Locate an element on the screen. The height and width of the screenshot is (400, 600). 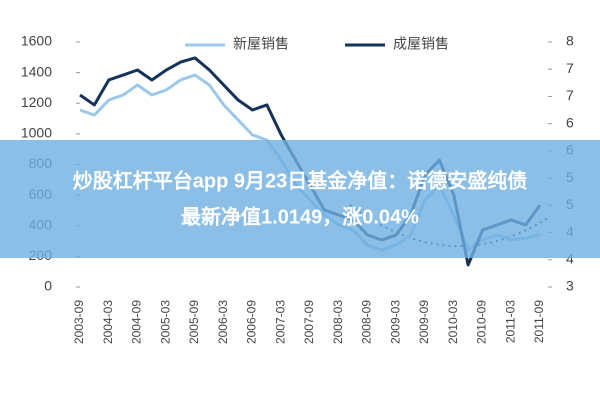
y-tick-label: 1600 is located at coordinates (36, 41).